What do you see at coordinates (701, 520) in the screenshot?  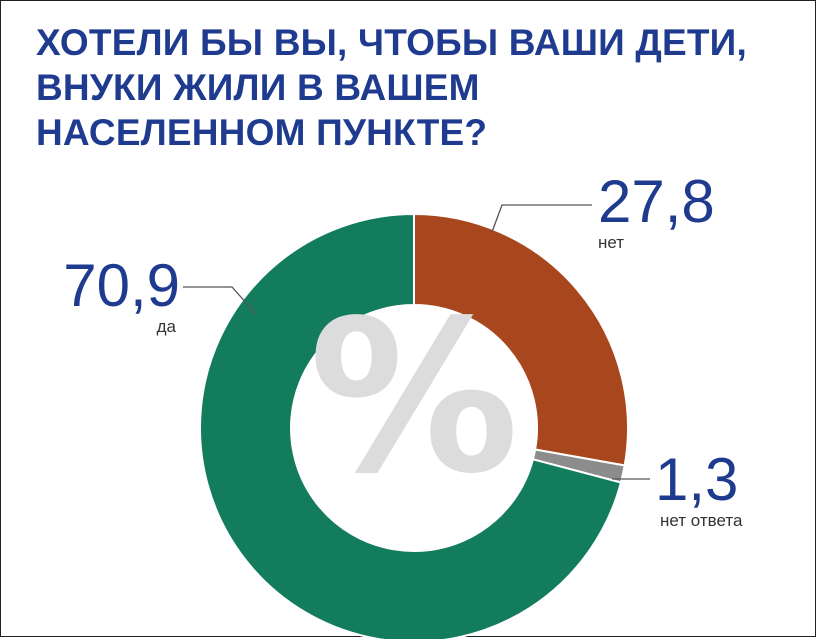 I see `category-label-1: нет ответа` at bounding box center [701, 520].